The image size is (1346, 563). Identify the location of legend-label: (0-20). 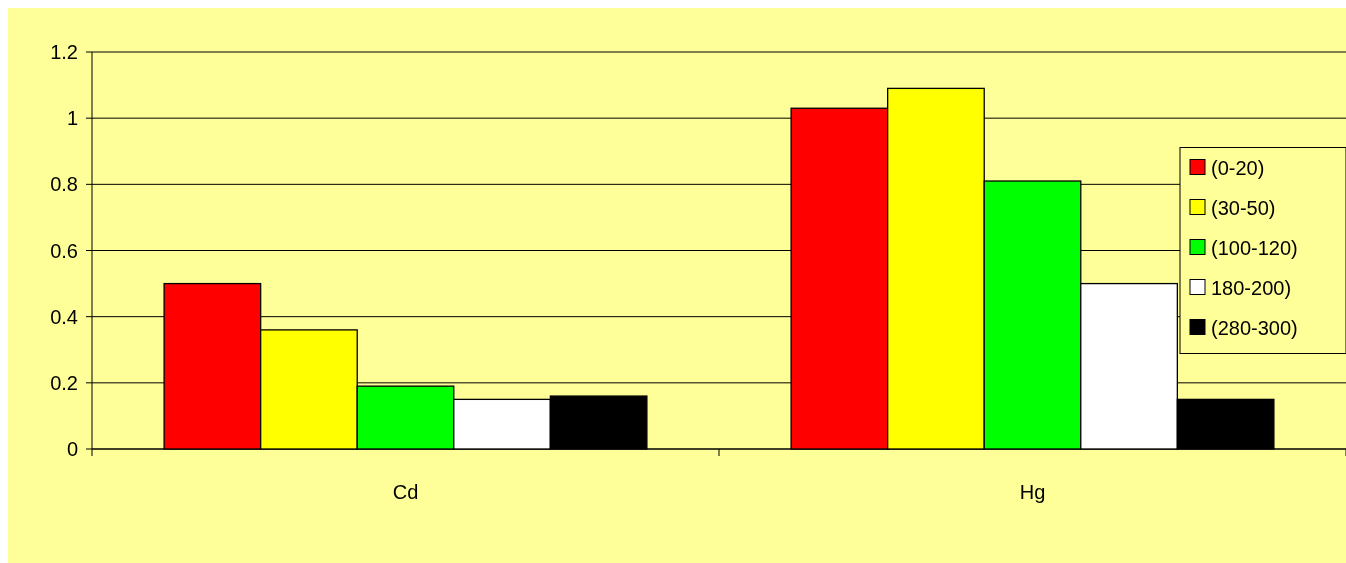
(1238, 167).